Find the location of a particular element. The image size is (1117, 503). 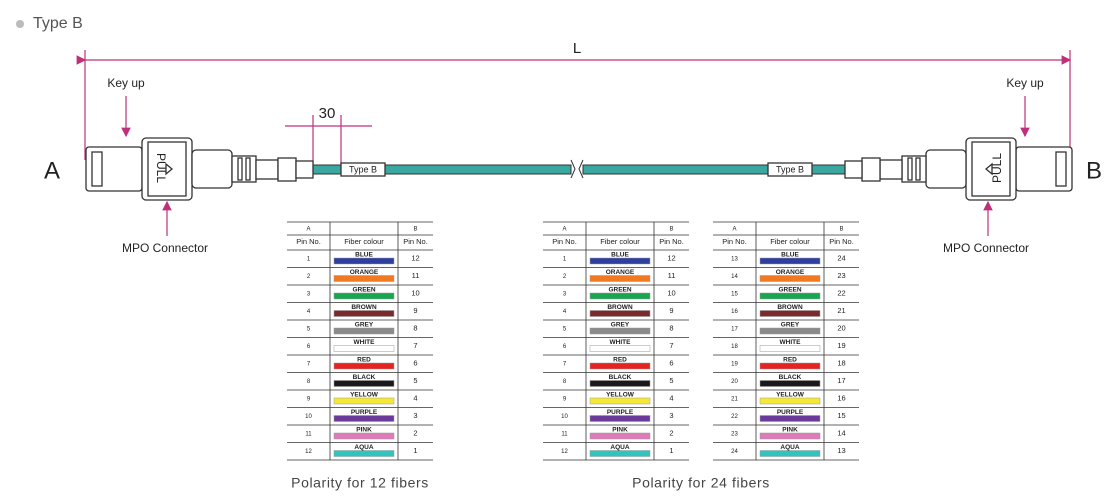

pin-a: 4 is located at coordinates (565, 312).